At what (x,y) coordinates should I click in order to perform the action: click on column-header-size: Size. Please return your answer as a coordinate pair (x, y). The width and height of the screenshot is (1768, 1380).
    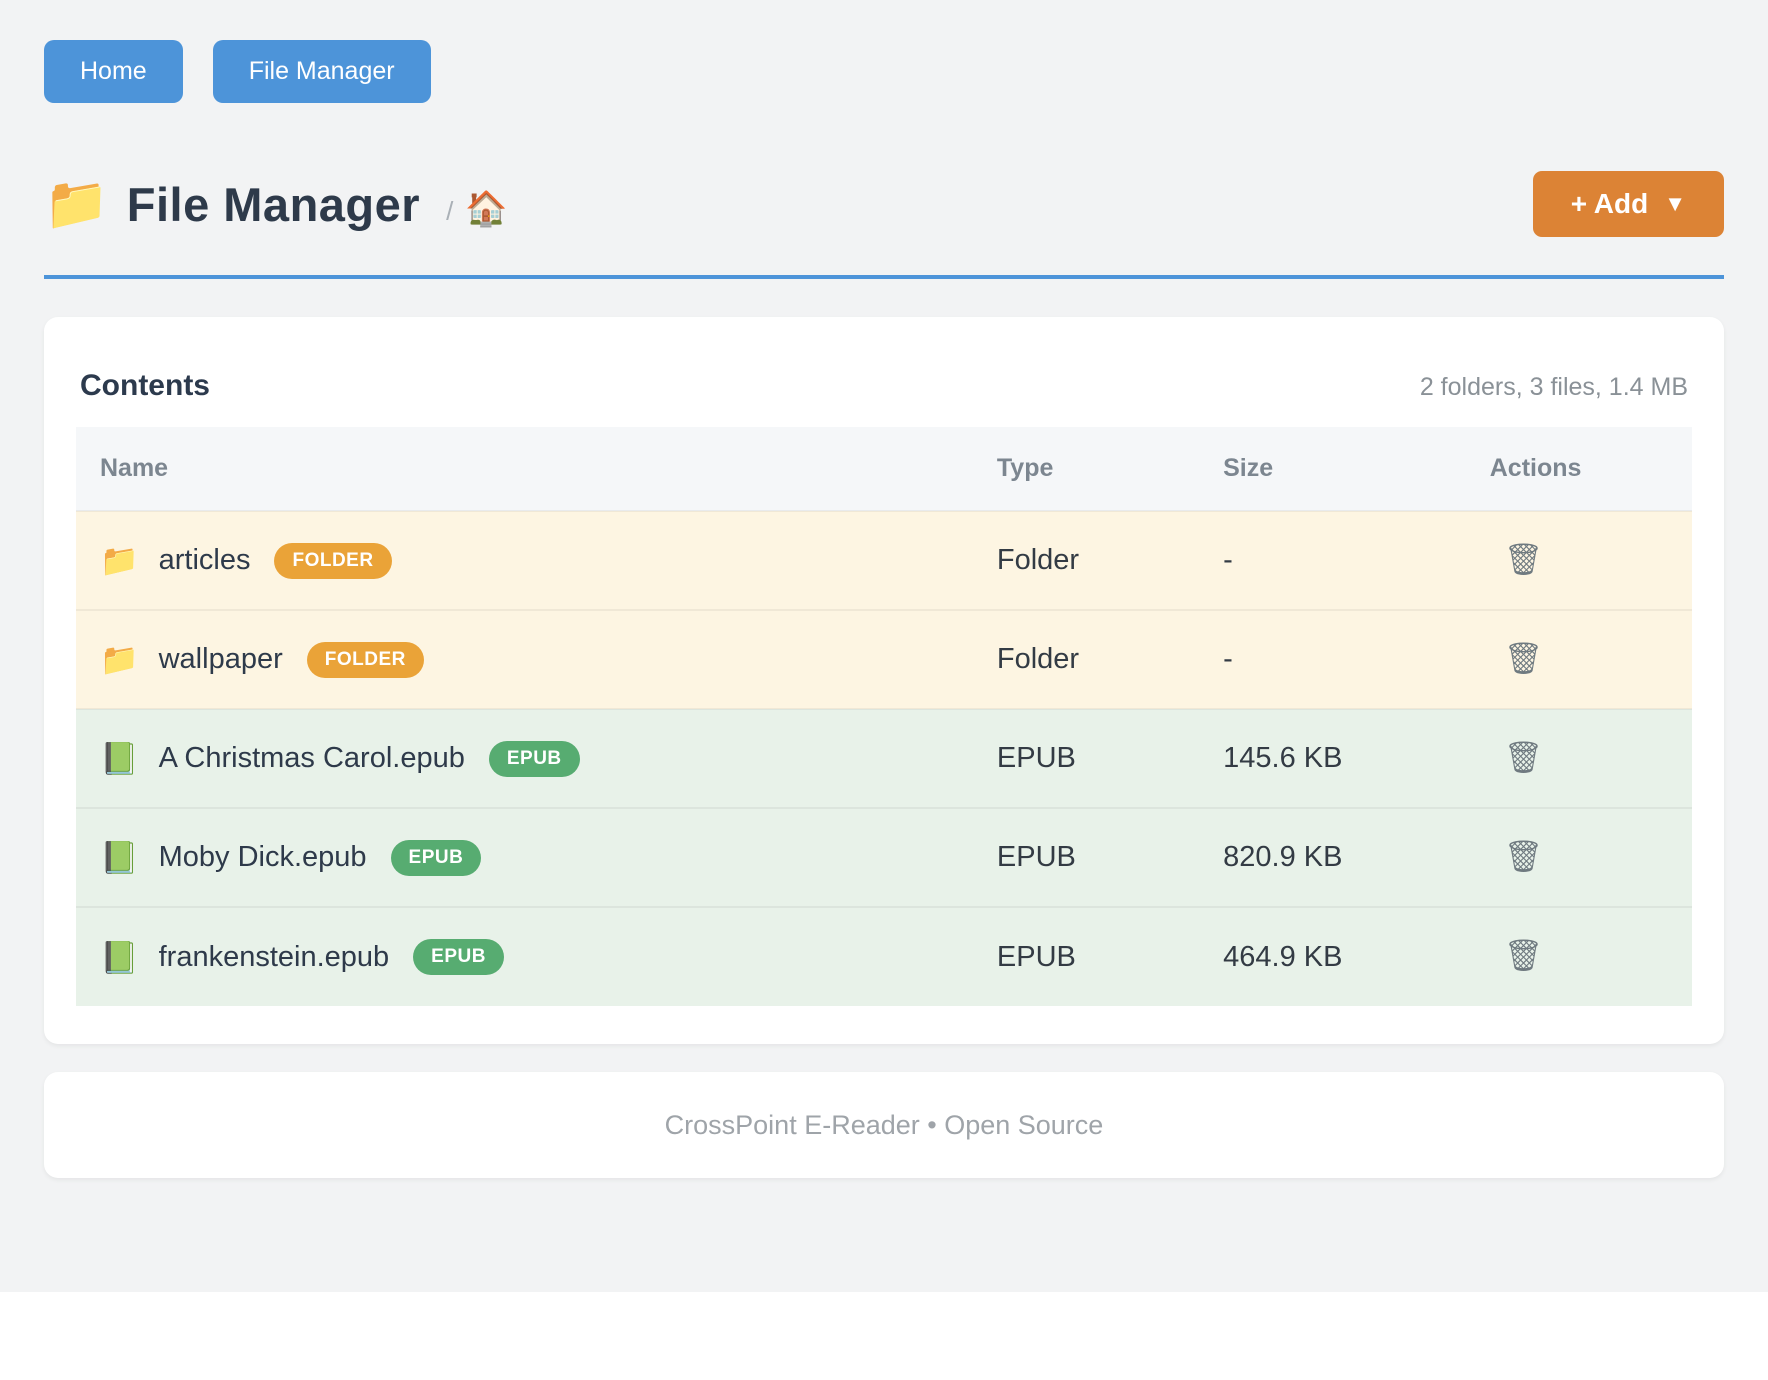
    Looking at the image, I should click on (1332, 469).